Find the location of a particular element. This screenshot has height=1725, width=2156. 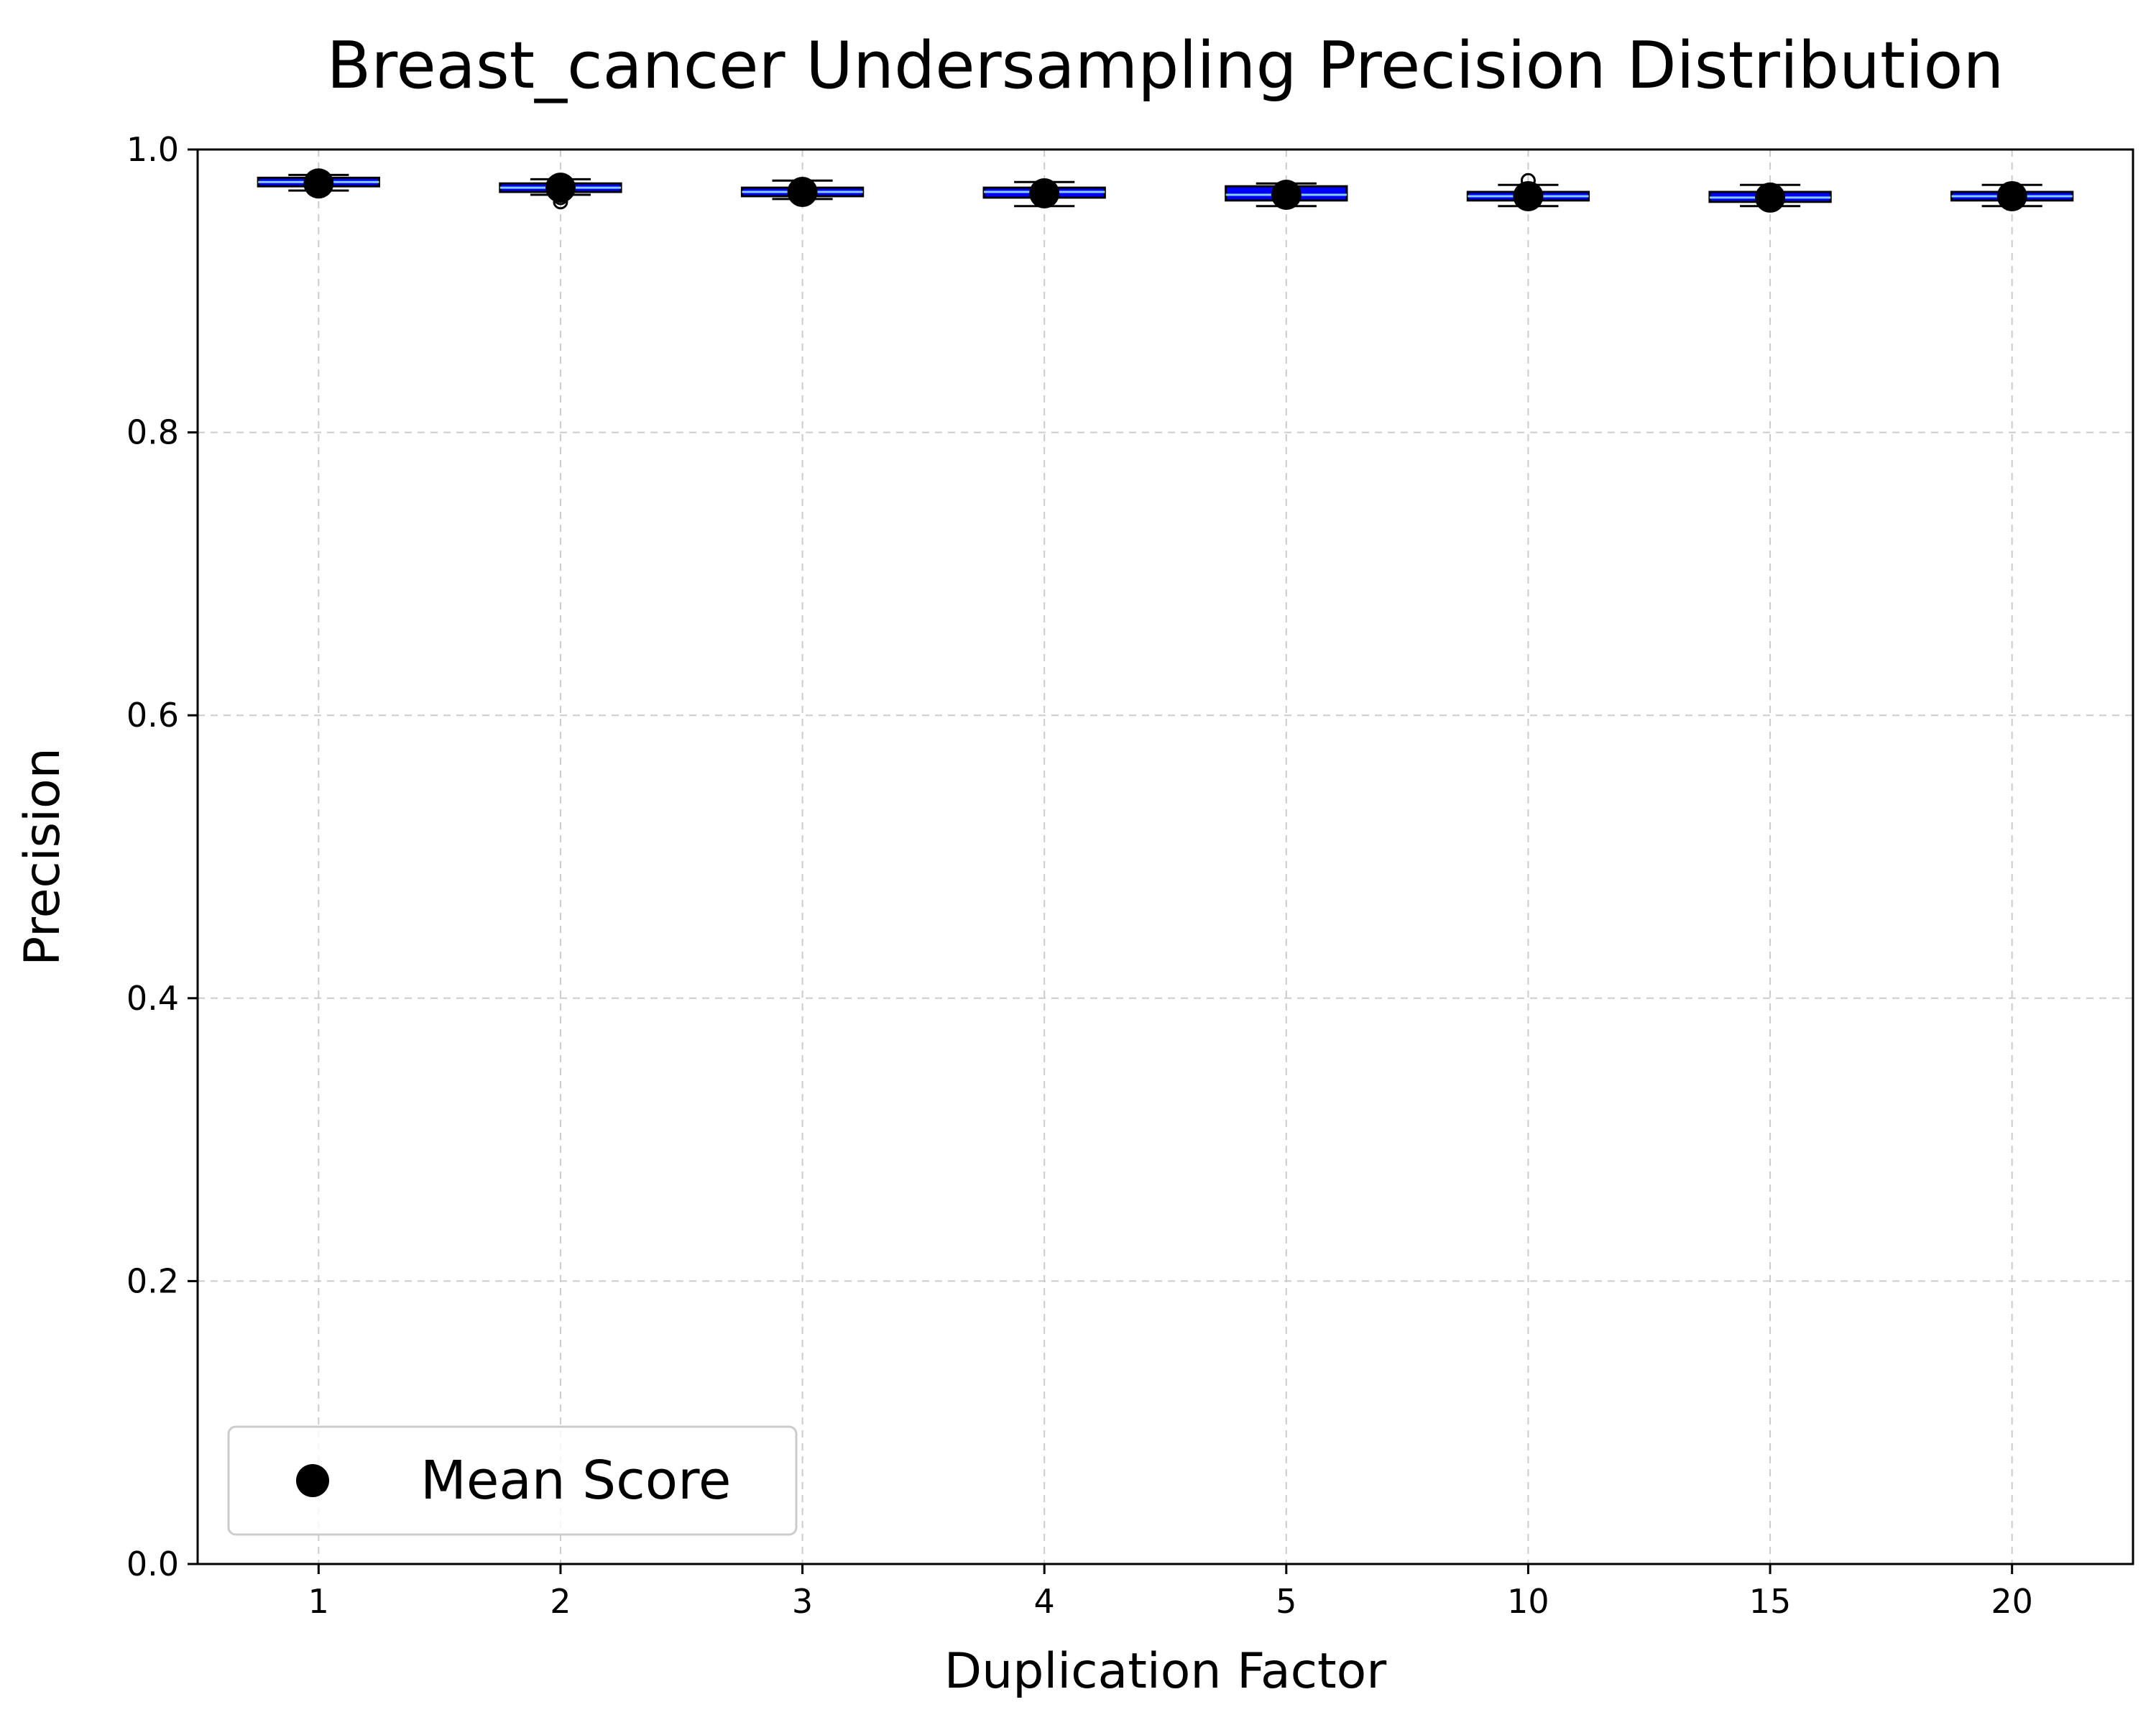

x-tick-label: 15 is located at coordinates (1771, 1601).